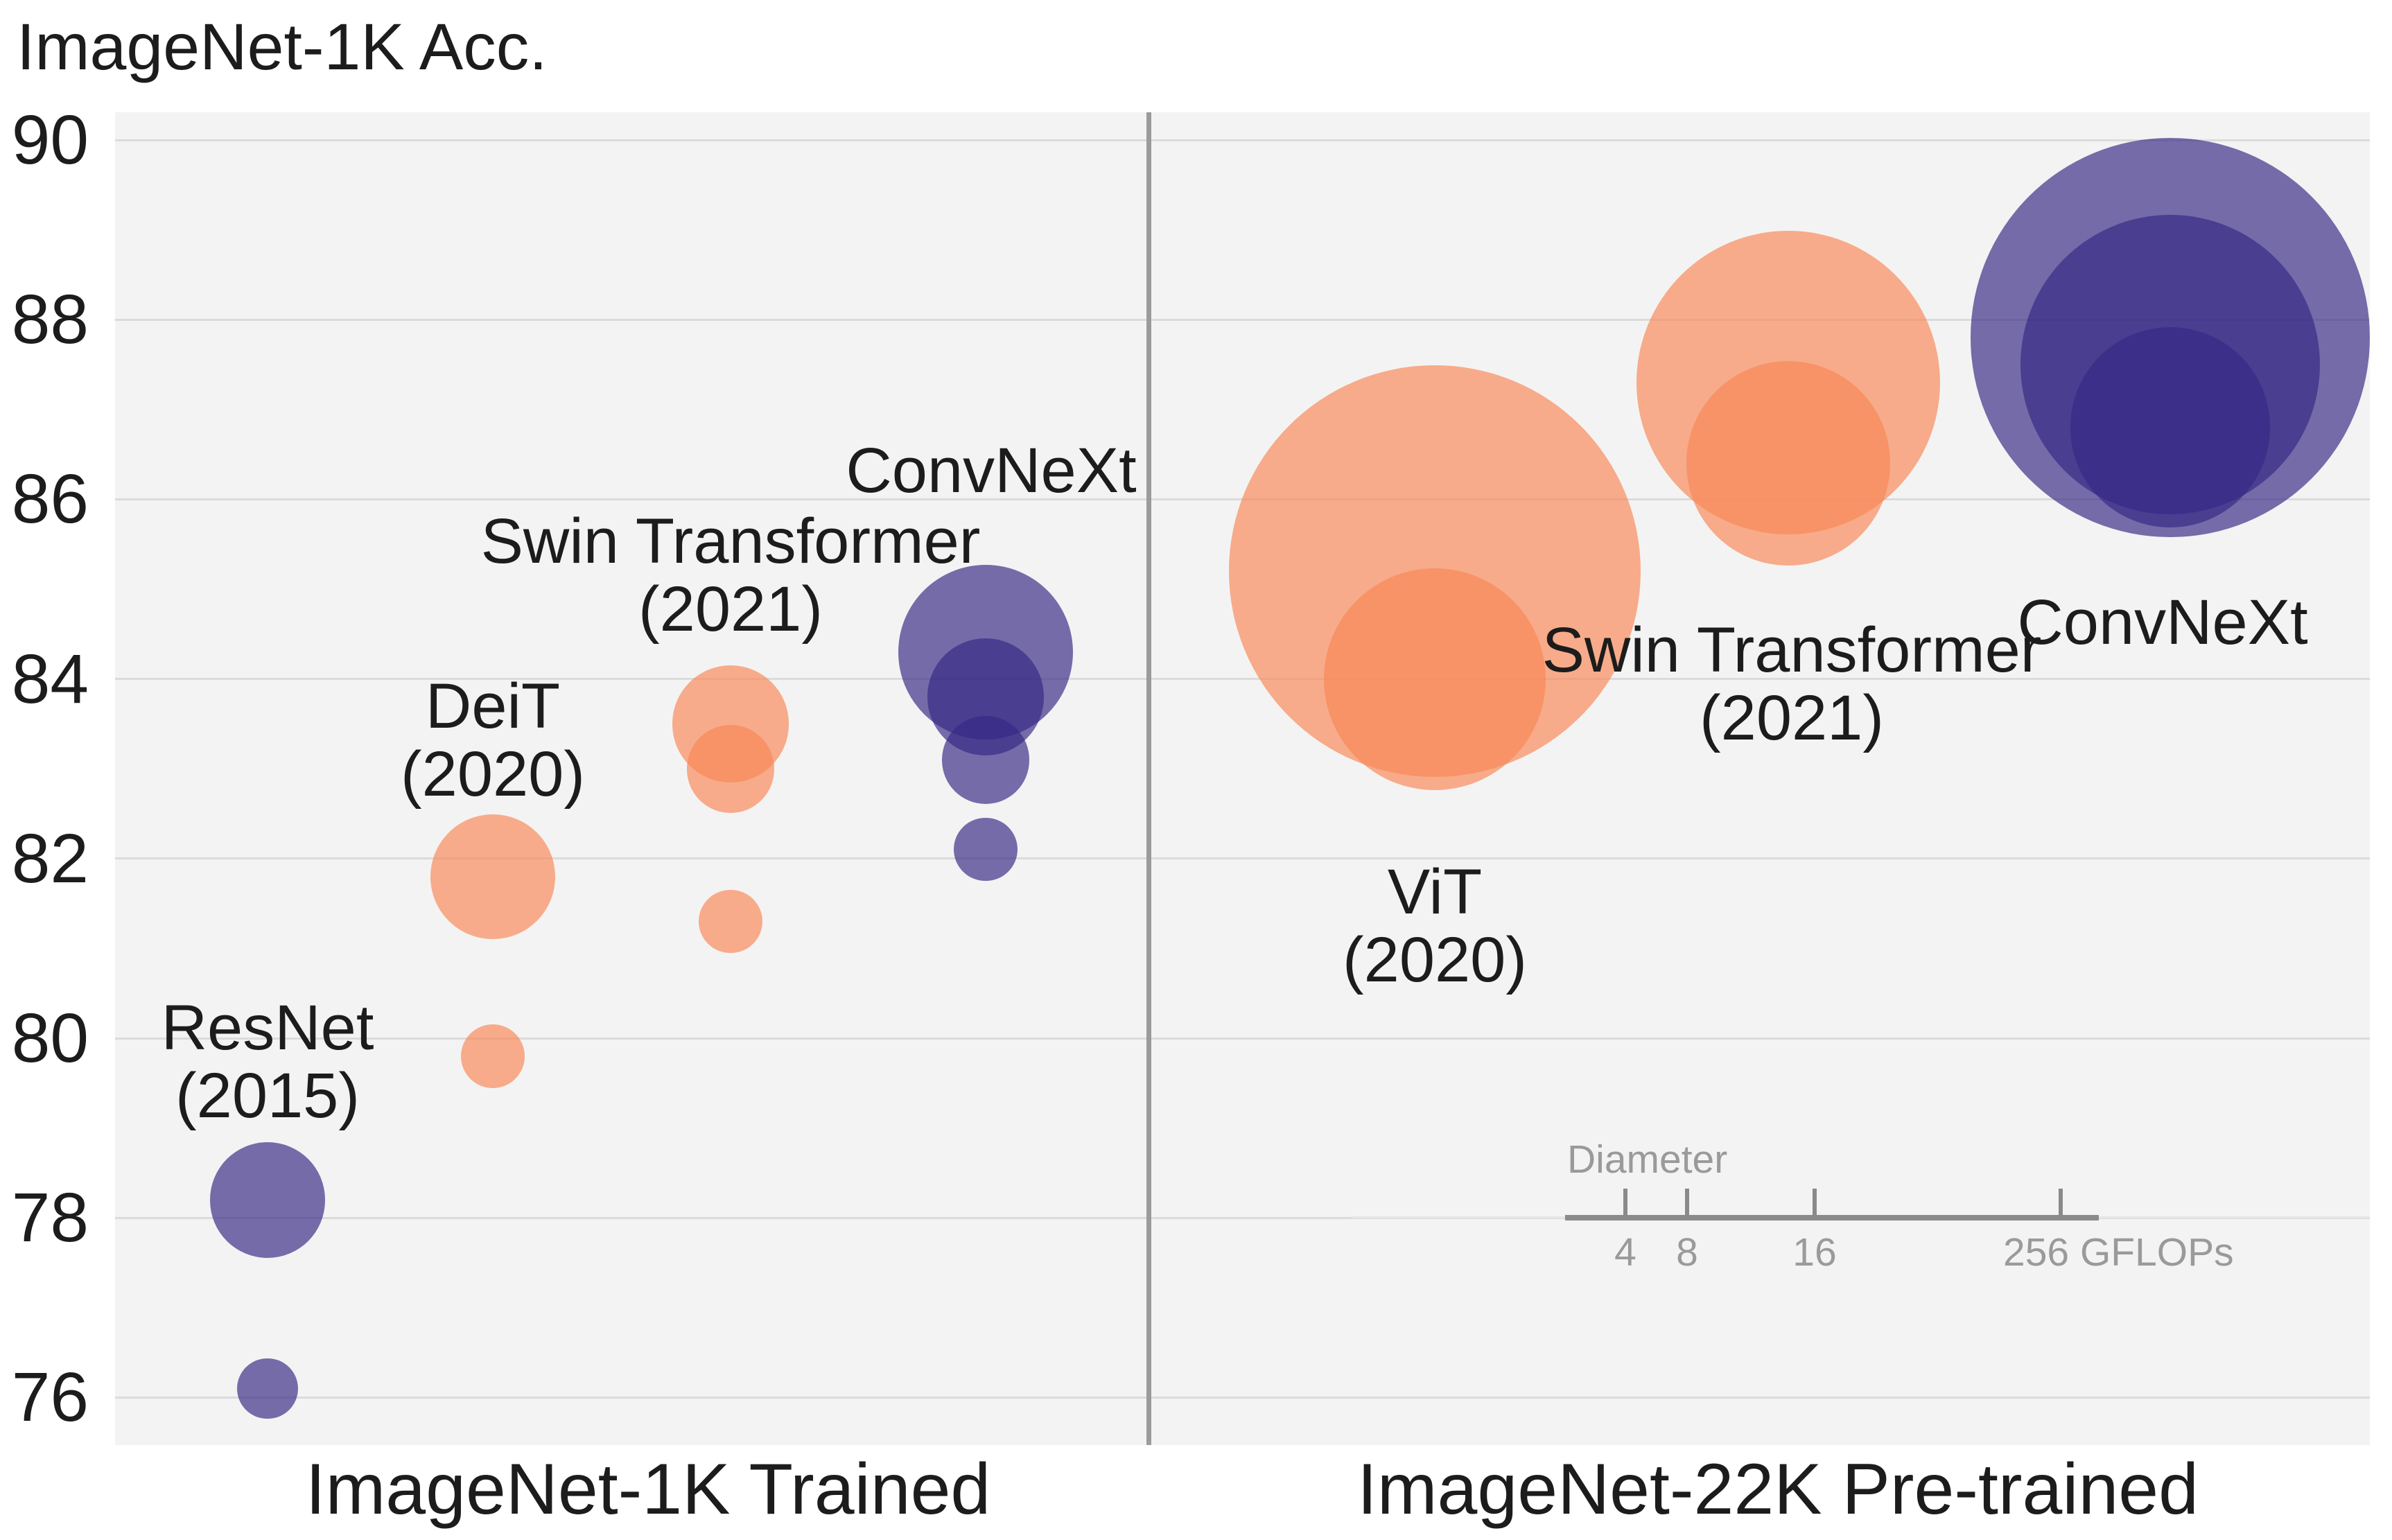 The width and height of the screenshot is (2392, 1540). What do you see at coordinates (1778, 1489) in the screenshot?
I see `panel-label-imagenet-22k: ImageNet-22K Pre-trained` at bounding box center [1778, 1489].